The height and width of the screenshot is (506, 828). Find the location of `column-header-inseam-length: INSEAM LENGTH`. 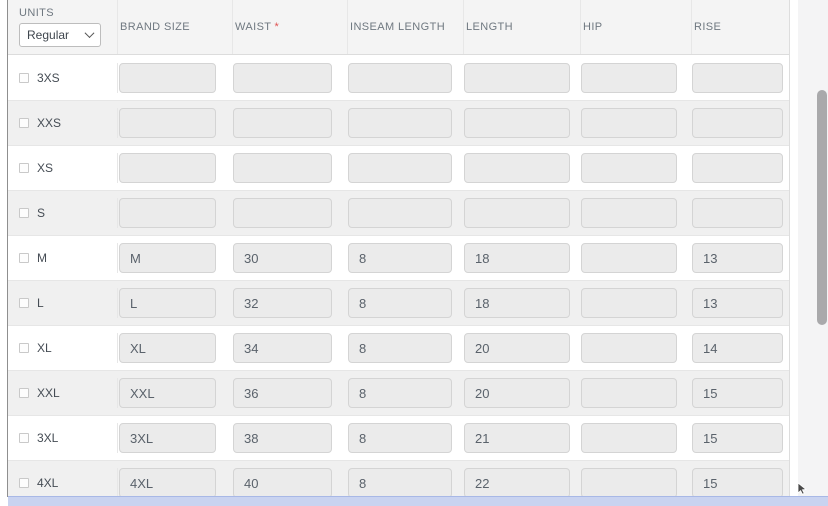

column-header-inseam-length: INSEAM LENGTH is located at coordinates (405, 27).